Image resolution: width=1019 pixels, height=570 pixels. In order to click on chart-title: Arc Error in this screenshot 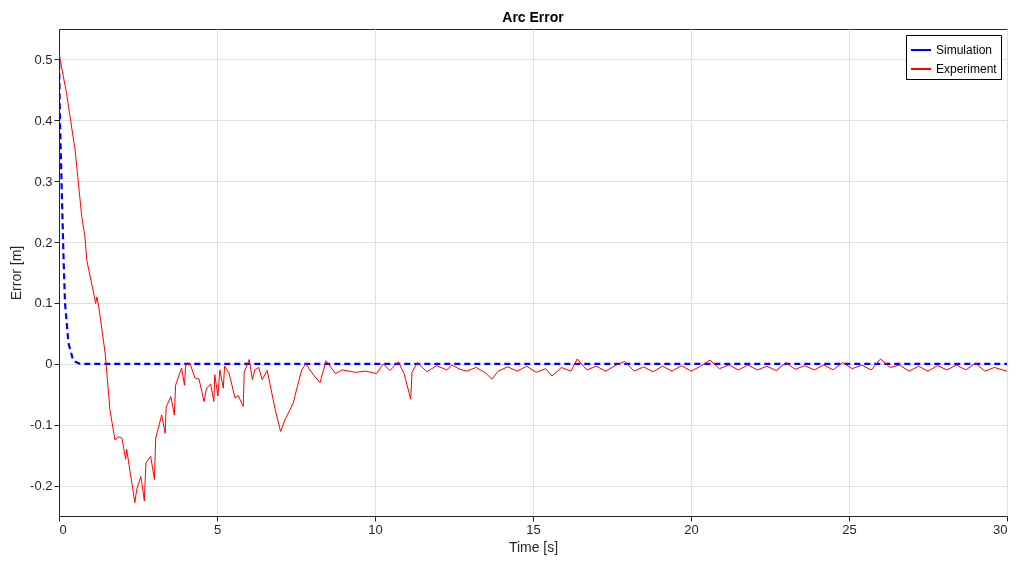, I will do `click(533, 17)`.